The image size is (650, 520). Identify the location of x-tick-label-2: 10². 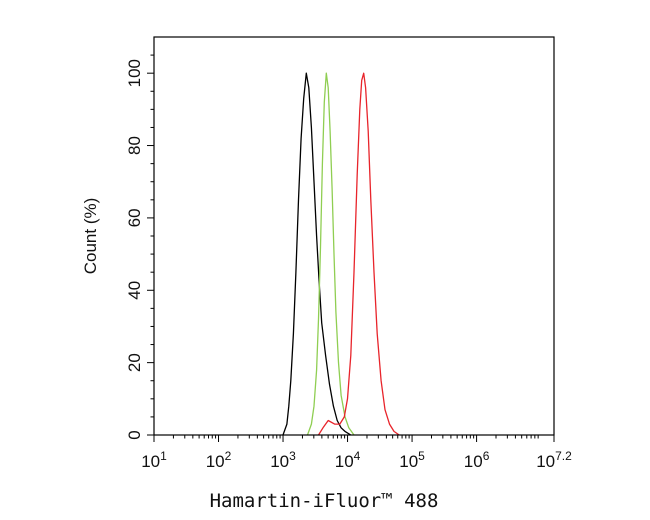
(219, 460).